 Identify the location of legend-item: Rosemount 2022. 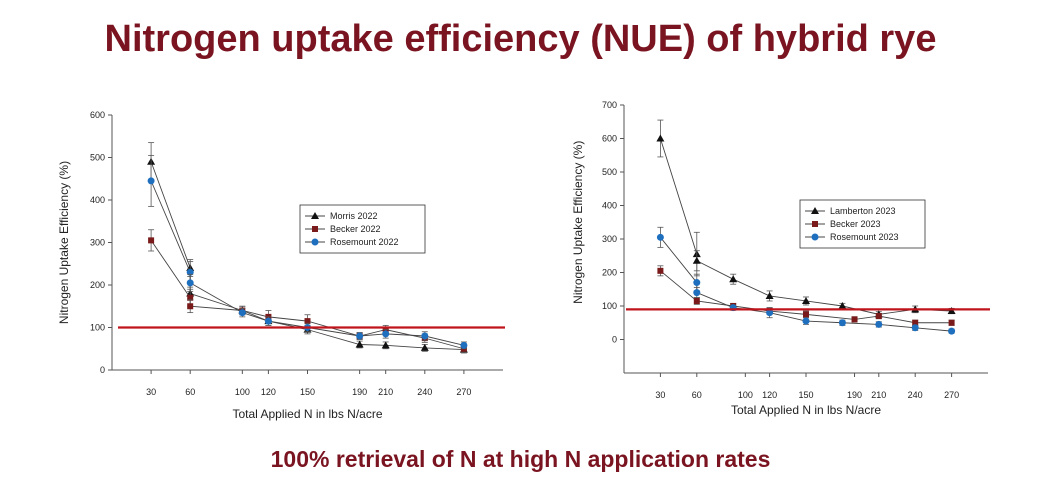
(352, 242).